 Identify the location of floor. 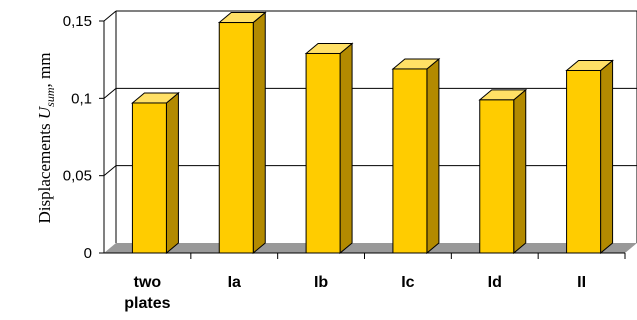
(370, 248).